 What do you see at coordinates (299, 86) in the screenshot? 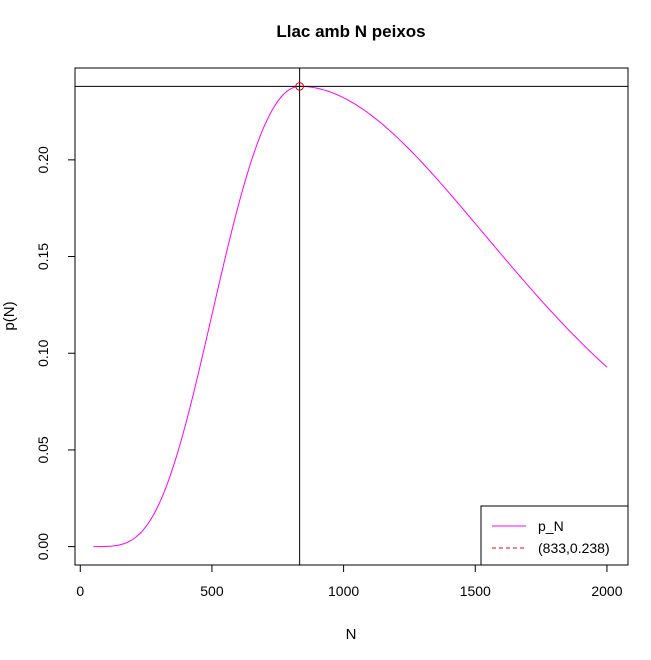
I see `max-point-marker` at bounding box center [299, 86].